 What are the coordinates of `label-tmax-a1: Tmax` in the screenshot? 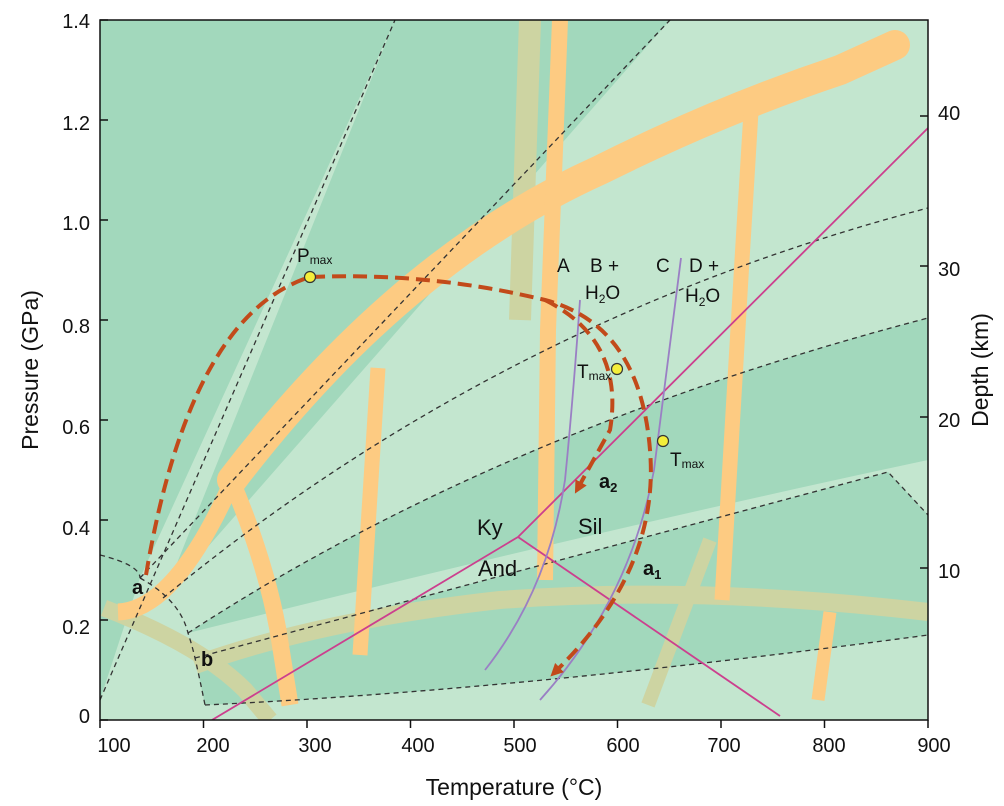 It's located at (687, 460).